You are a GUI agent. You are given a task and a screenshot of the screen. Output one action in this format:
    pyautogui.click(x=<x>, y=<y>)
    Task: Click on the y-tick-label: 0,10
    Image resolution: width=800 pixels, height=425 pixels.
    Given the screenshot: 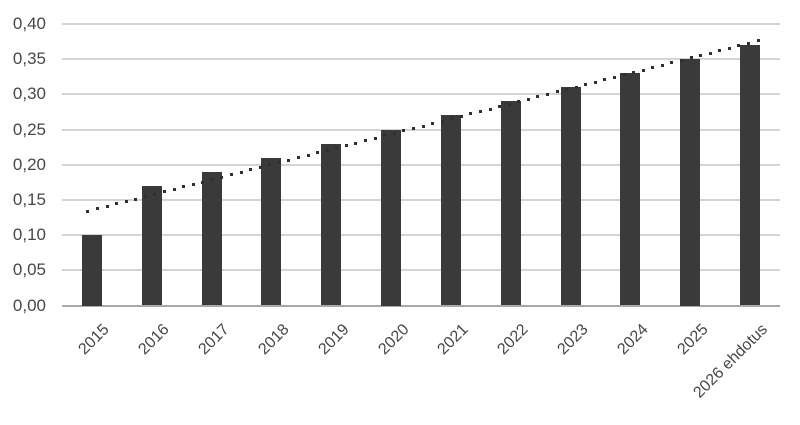 What is the action you would take?
    pyautogui.click(x=29, y=235)
    